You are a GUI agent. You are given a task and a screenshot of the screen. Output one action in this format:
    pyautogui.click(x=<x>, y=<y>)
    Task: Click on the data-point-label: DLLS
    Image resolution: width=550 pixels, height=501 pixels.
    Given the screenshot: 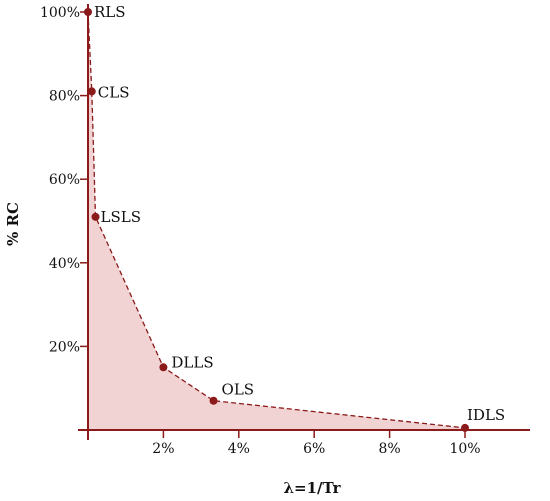 What is the action you would take?
    pyautogui.click(x=192, y=362)
    